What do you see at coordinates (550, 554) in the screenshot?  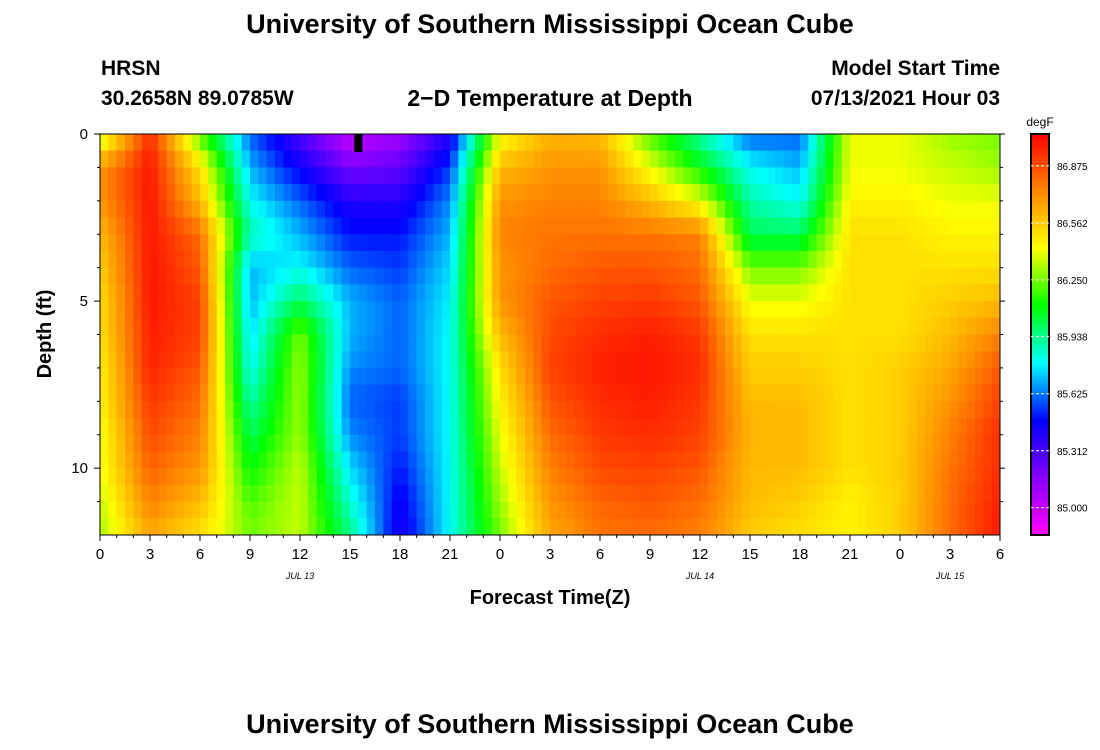 I see `x-tick-label: 3` at bounding box center [550, 554].